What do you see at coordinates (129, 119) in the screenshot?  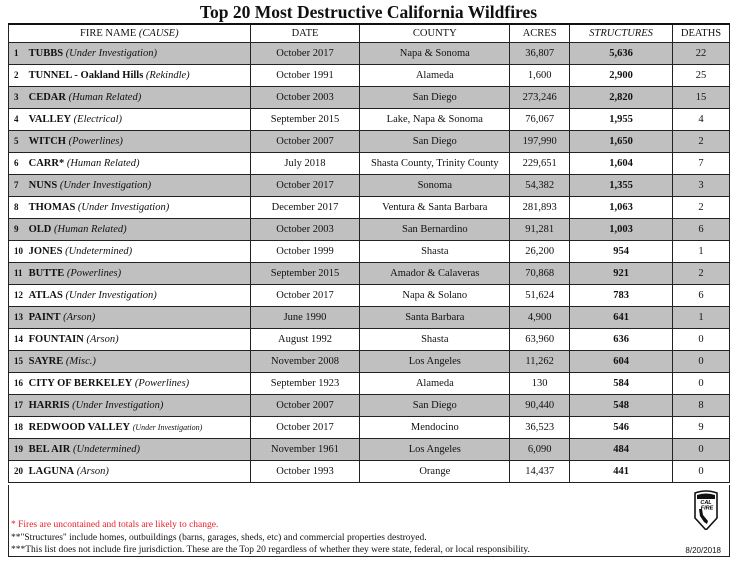 I see `fire-name-cell: 4 VALLEY (Electrical)` at bounding box center [129, 119].